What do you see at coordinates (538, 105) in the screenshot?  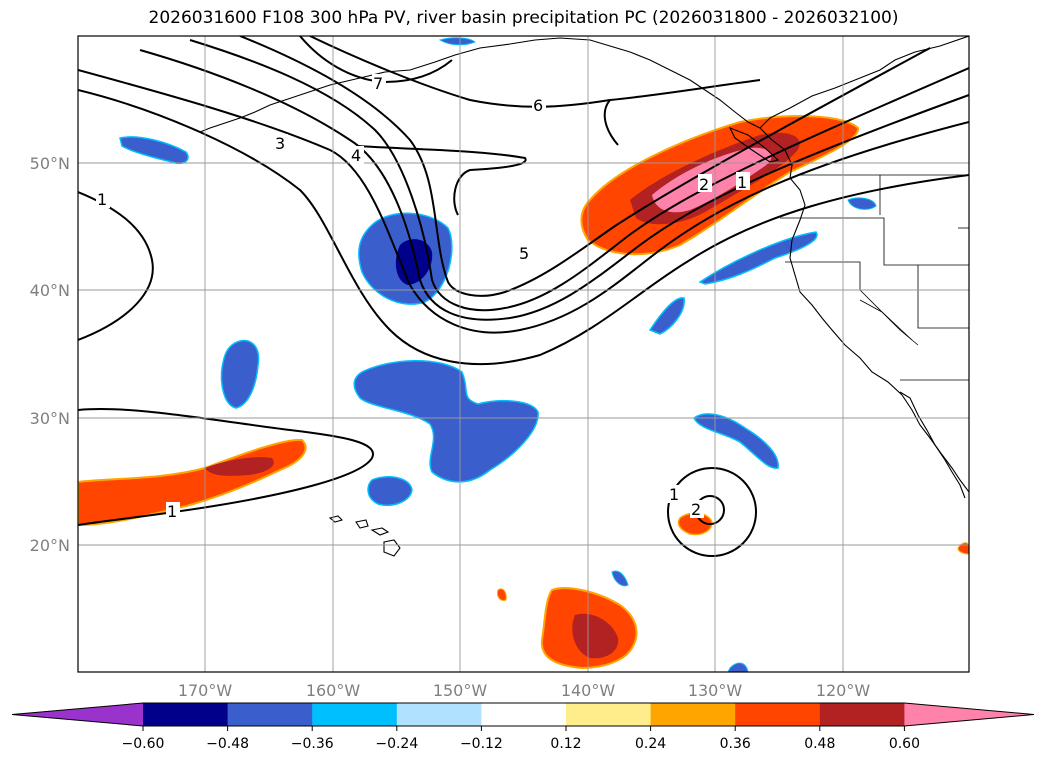 I see `pv-label: 6` at bounding box center [538, 105].